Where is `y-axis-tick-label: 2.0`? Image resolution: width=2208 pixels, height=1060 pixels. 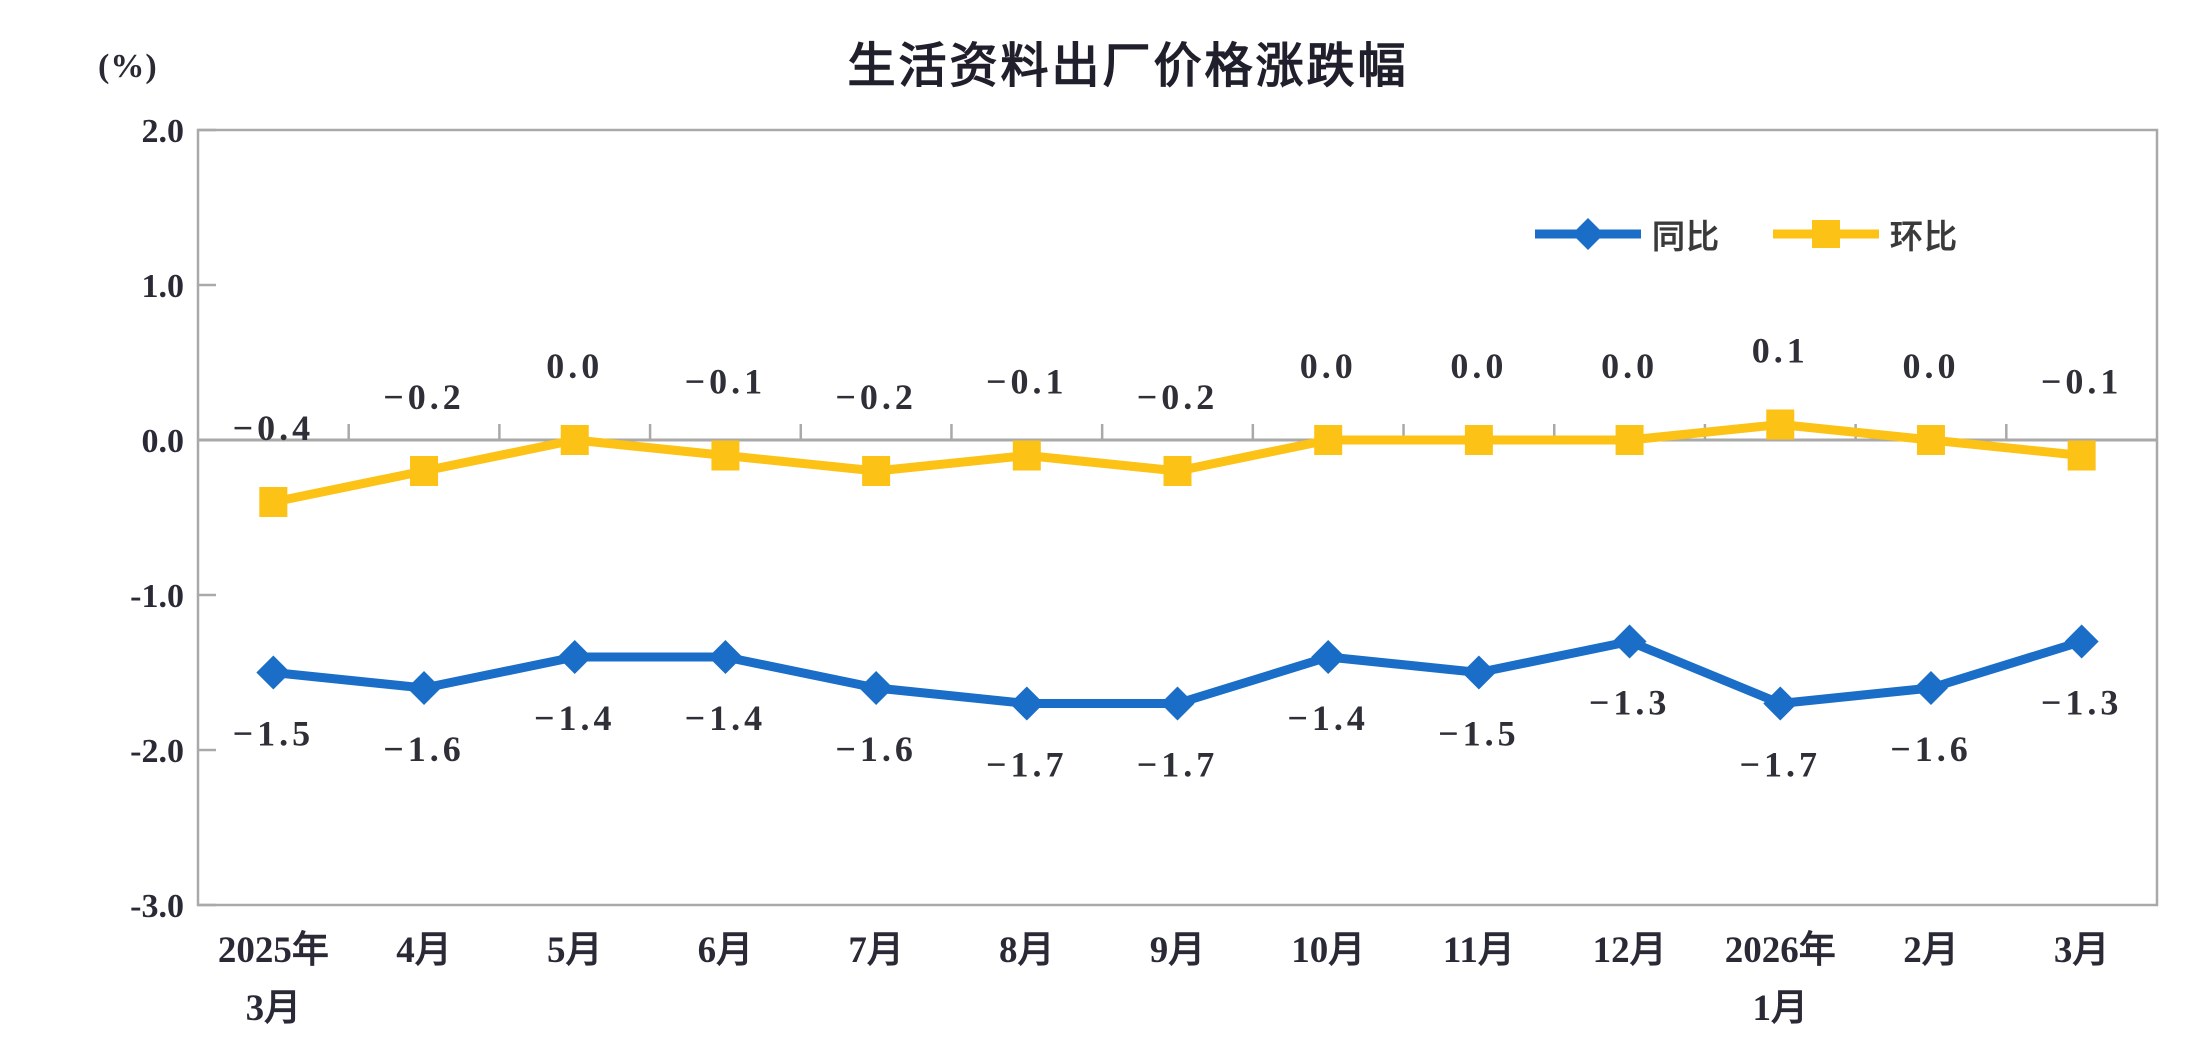
y-axis-tick-label: 2.0 is located at coordinates (163, 131).